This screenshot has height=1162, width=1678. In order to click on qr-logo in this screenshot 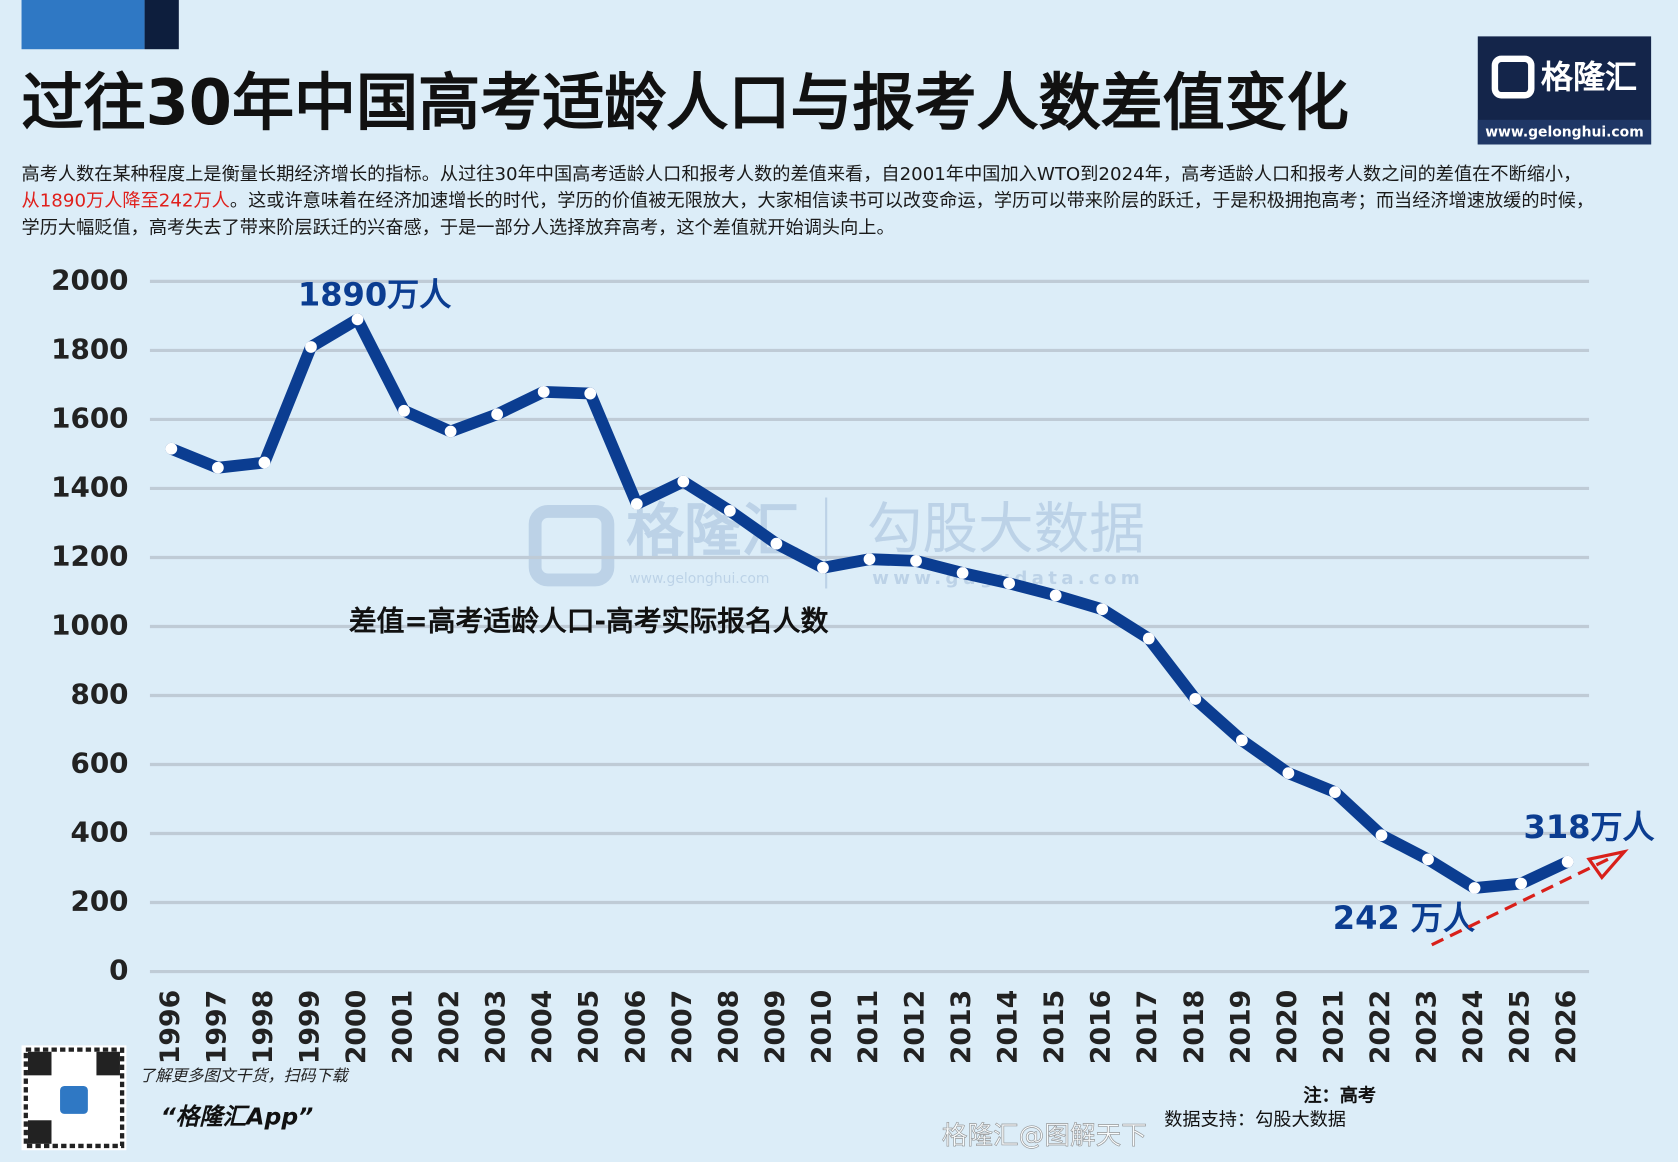, I will do `click(74, 1100)`.